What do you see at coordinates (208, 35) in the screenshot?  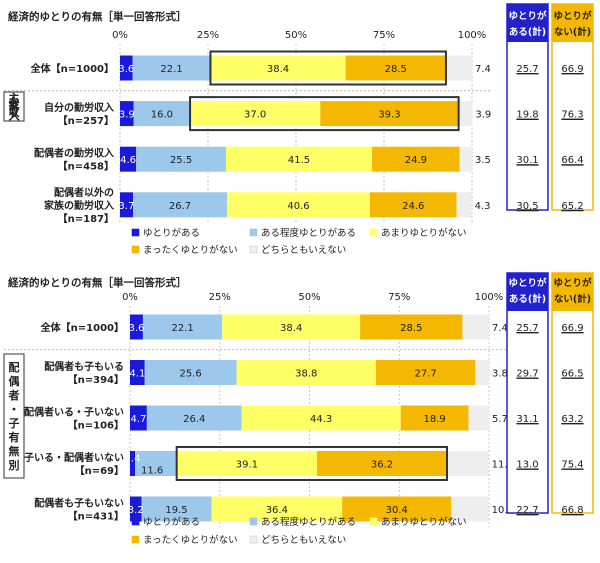 I see `x-tick-label: 25%` at bounding box center [208, 35].